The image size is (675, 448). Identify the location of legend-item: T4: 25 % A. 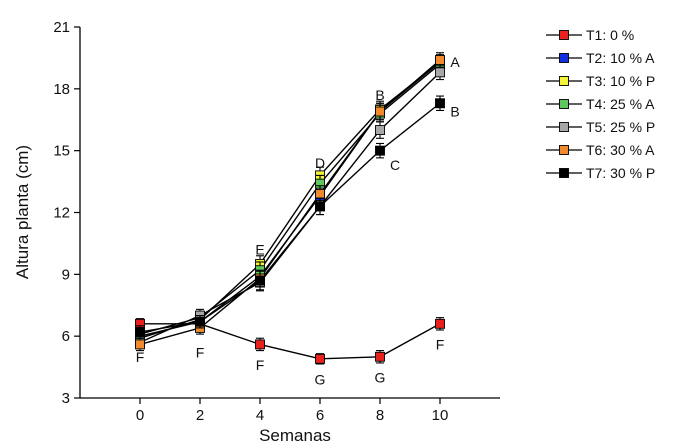
(600, 104).